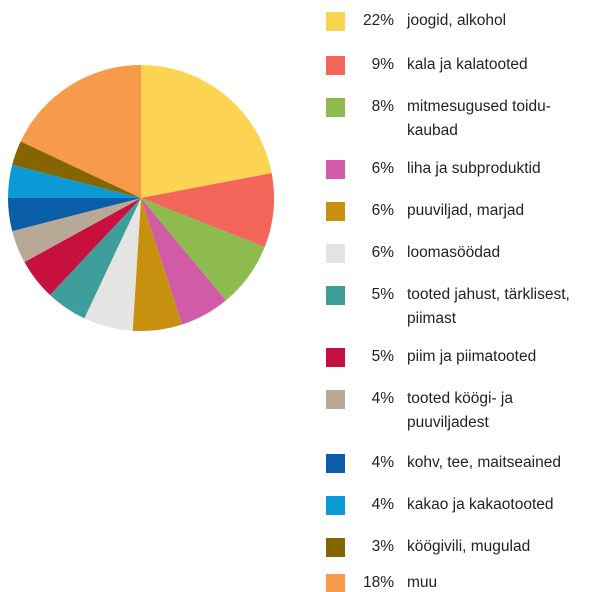  I want to click on legend-label: piim ja piimatooted, so click(501, 357).